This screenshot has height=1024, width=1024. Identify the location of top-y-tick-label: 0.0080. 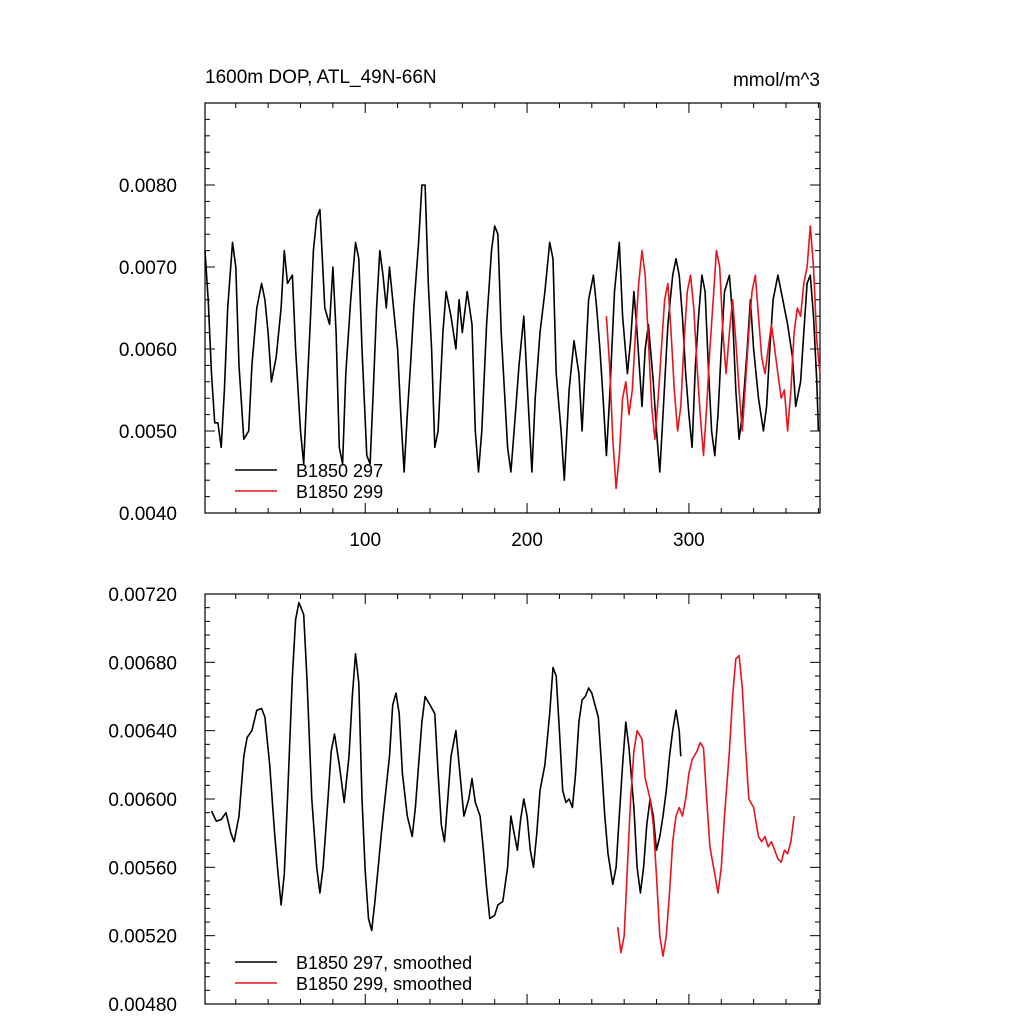
(148, 186).